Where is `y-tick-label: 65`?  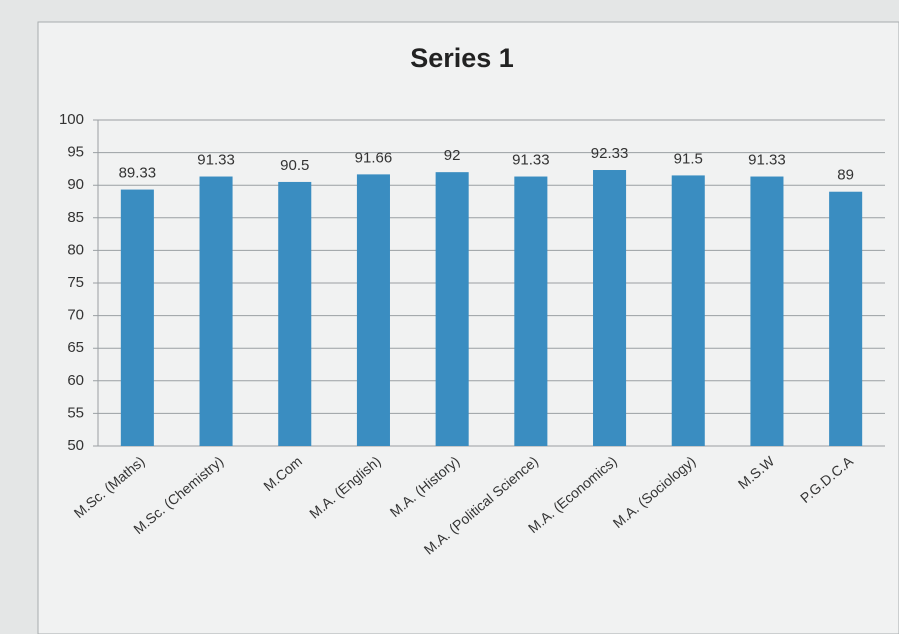 y-tick-label: 65 is located at coordinates (75, 347).